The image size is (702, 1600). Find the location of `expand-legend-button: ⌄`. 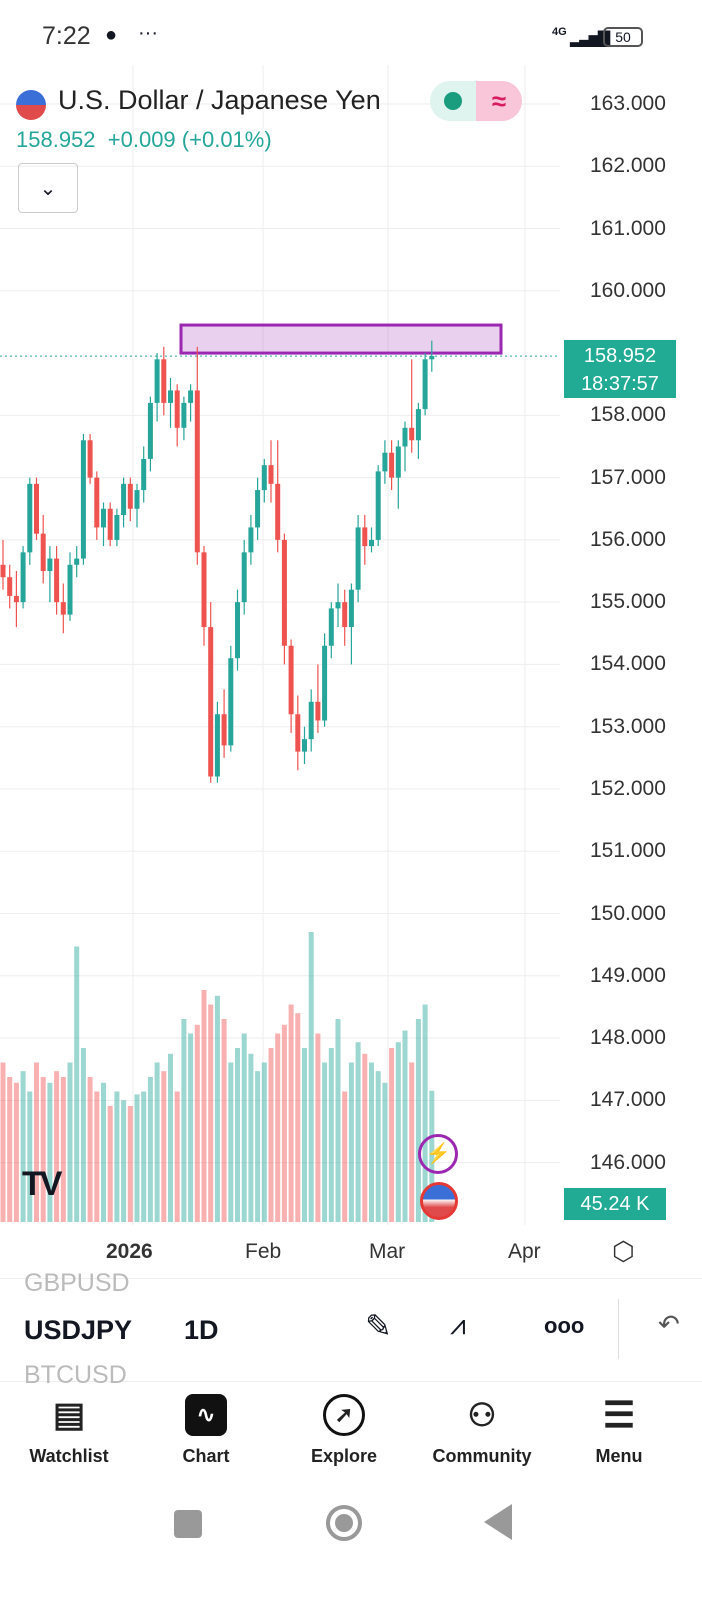

expand-legend-button: ⌄ is located at coordinates (48, 188).